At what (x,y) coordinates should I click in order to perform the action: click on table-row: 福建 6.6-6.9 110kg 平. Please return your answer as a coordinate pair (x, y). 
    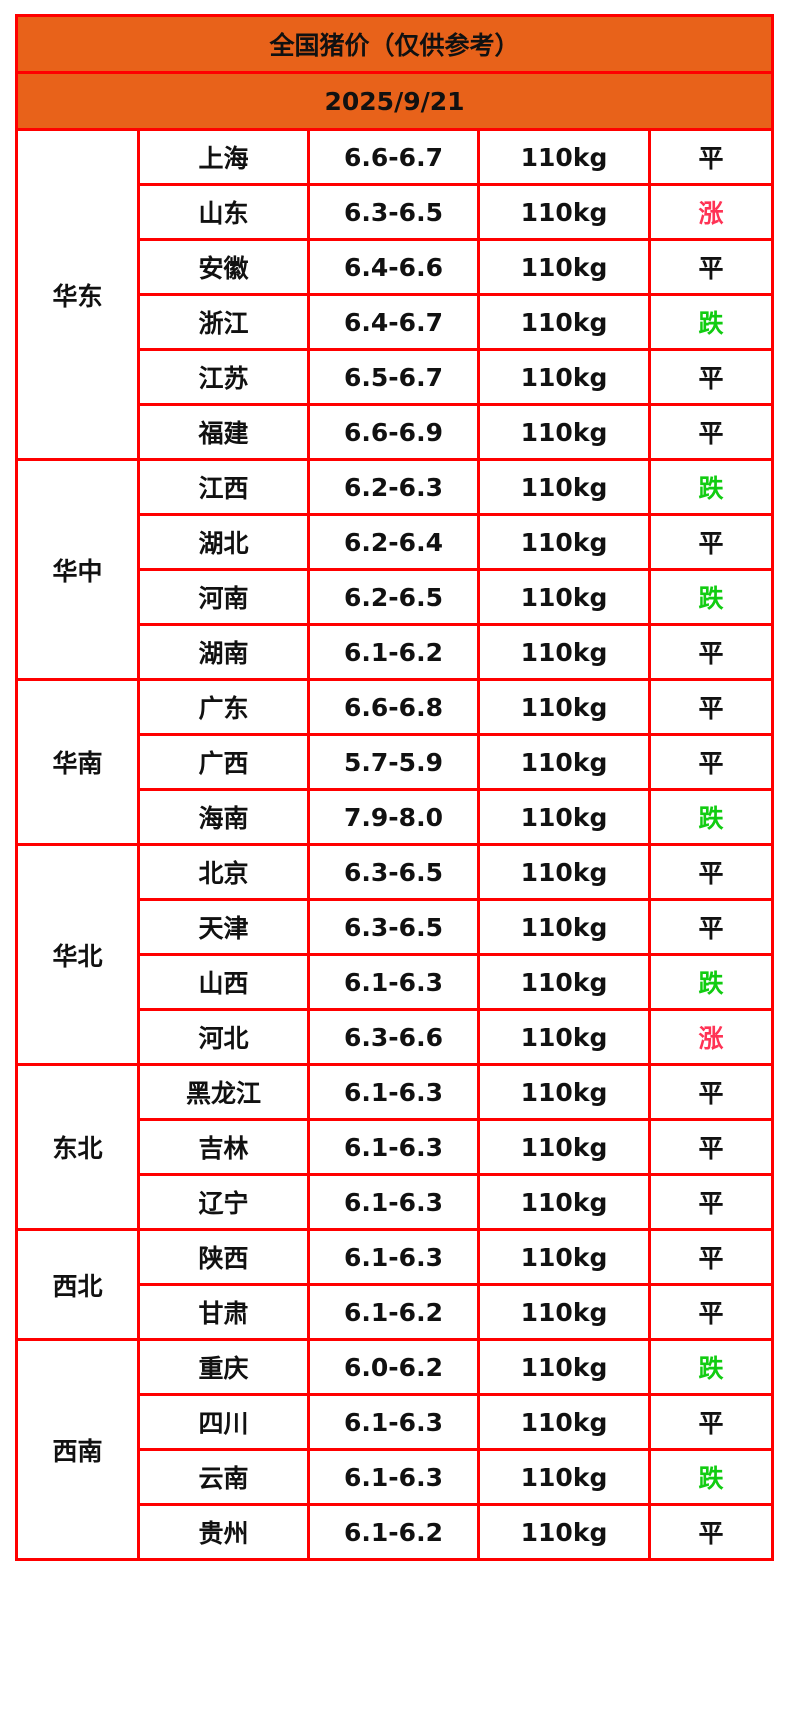
    Looking at the image, I should click on (396, 432).